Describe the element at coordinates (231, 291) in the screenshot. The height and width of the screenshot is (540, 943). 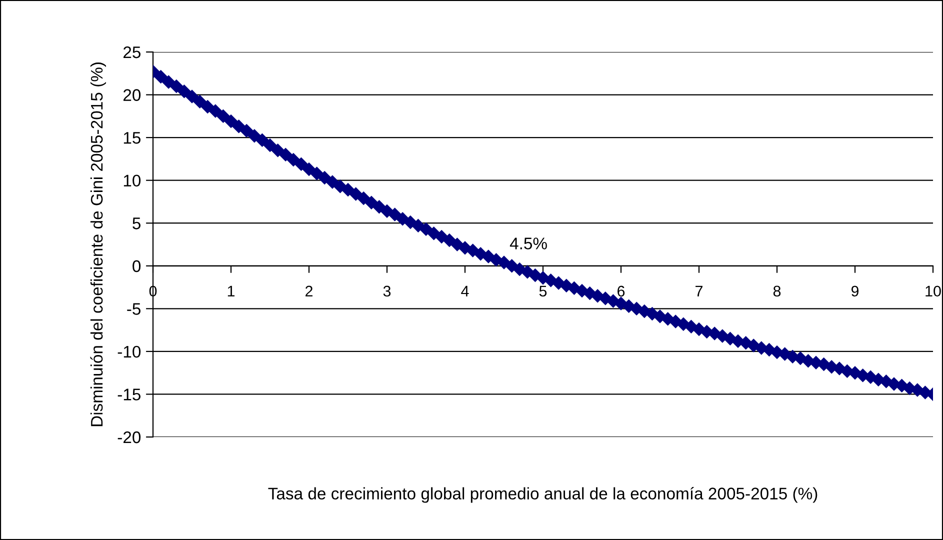
I see `x-tick-label: 1` at that location.